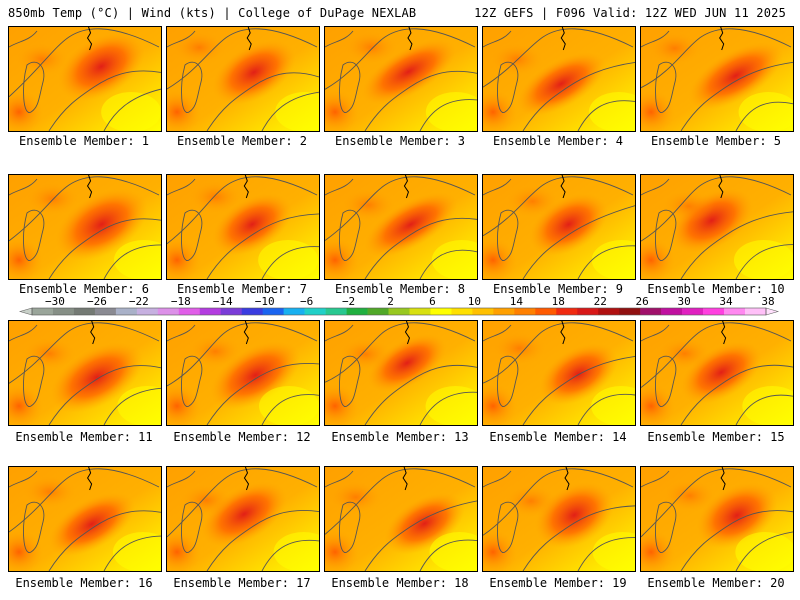 The height and width of the screenshot is (600, 800). Describe the element at coordinates (726, 302) in the screenshot. I see `colorbar-tick-label: 34` at that location.